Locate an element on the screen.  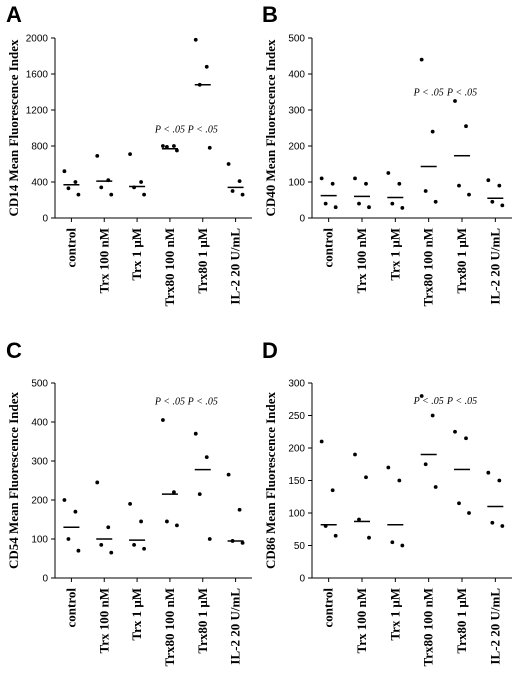
panel-letter: A is located at coordinates (14, 14).